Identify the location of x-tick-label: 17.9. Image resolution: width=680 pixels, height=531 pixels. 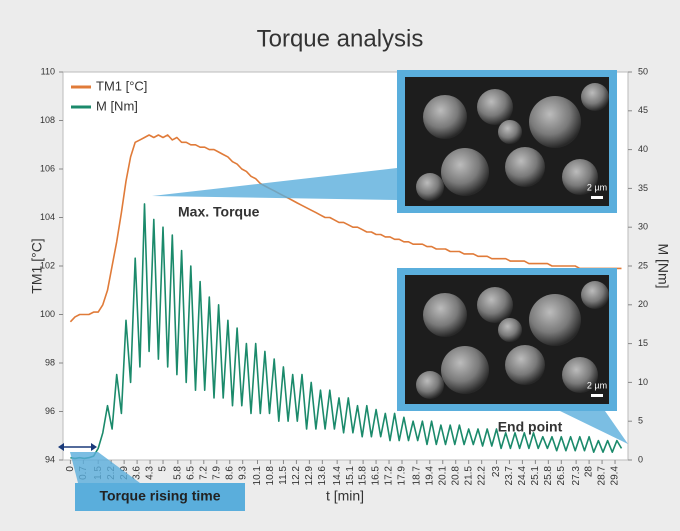
(402, 476).